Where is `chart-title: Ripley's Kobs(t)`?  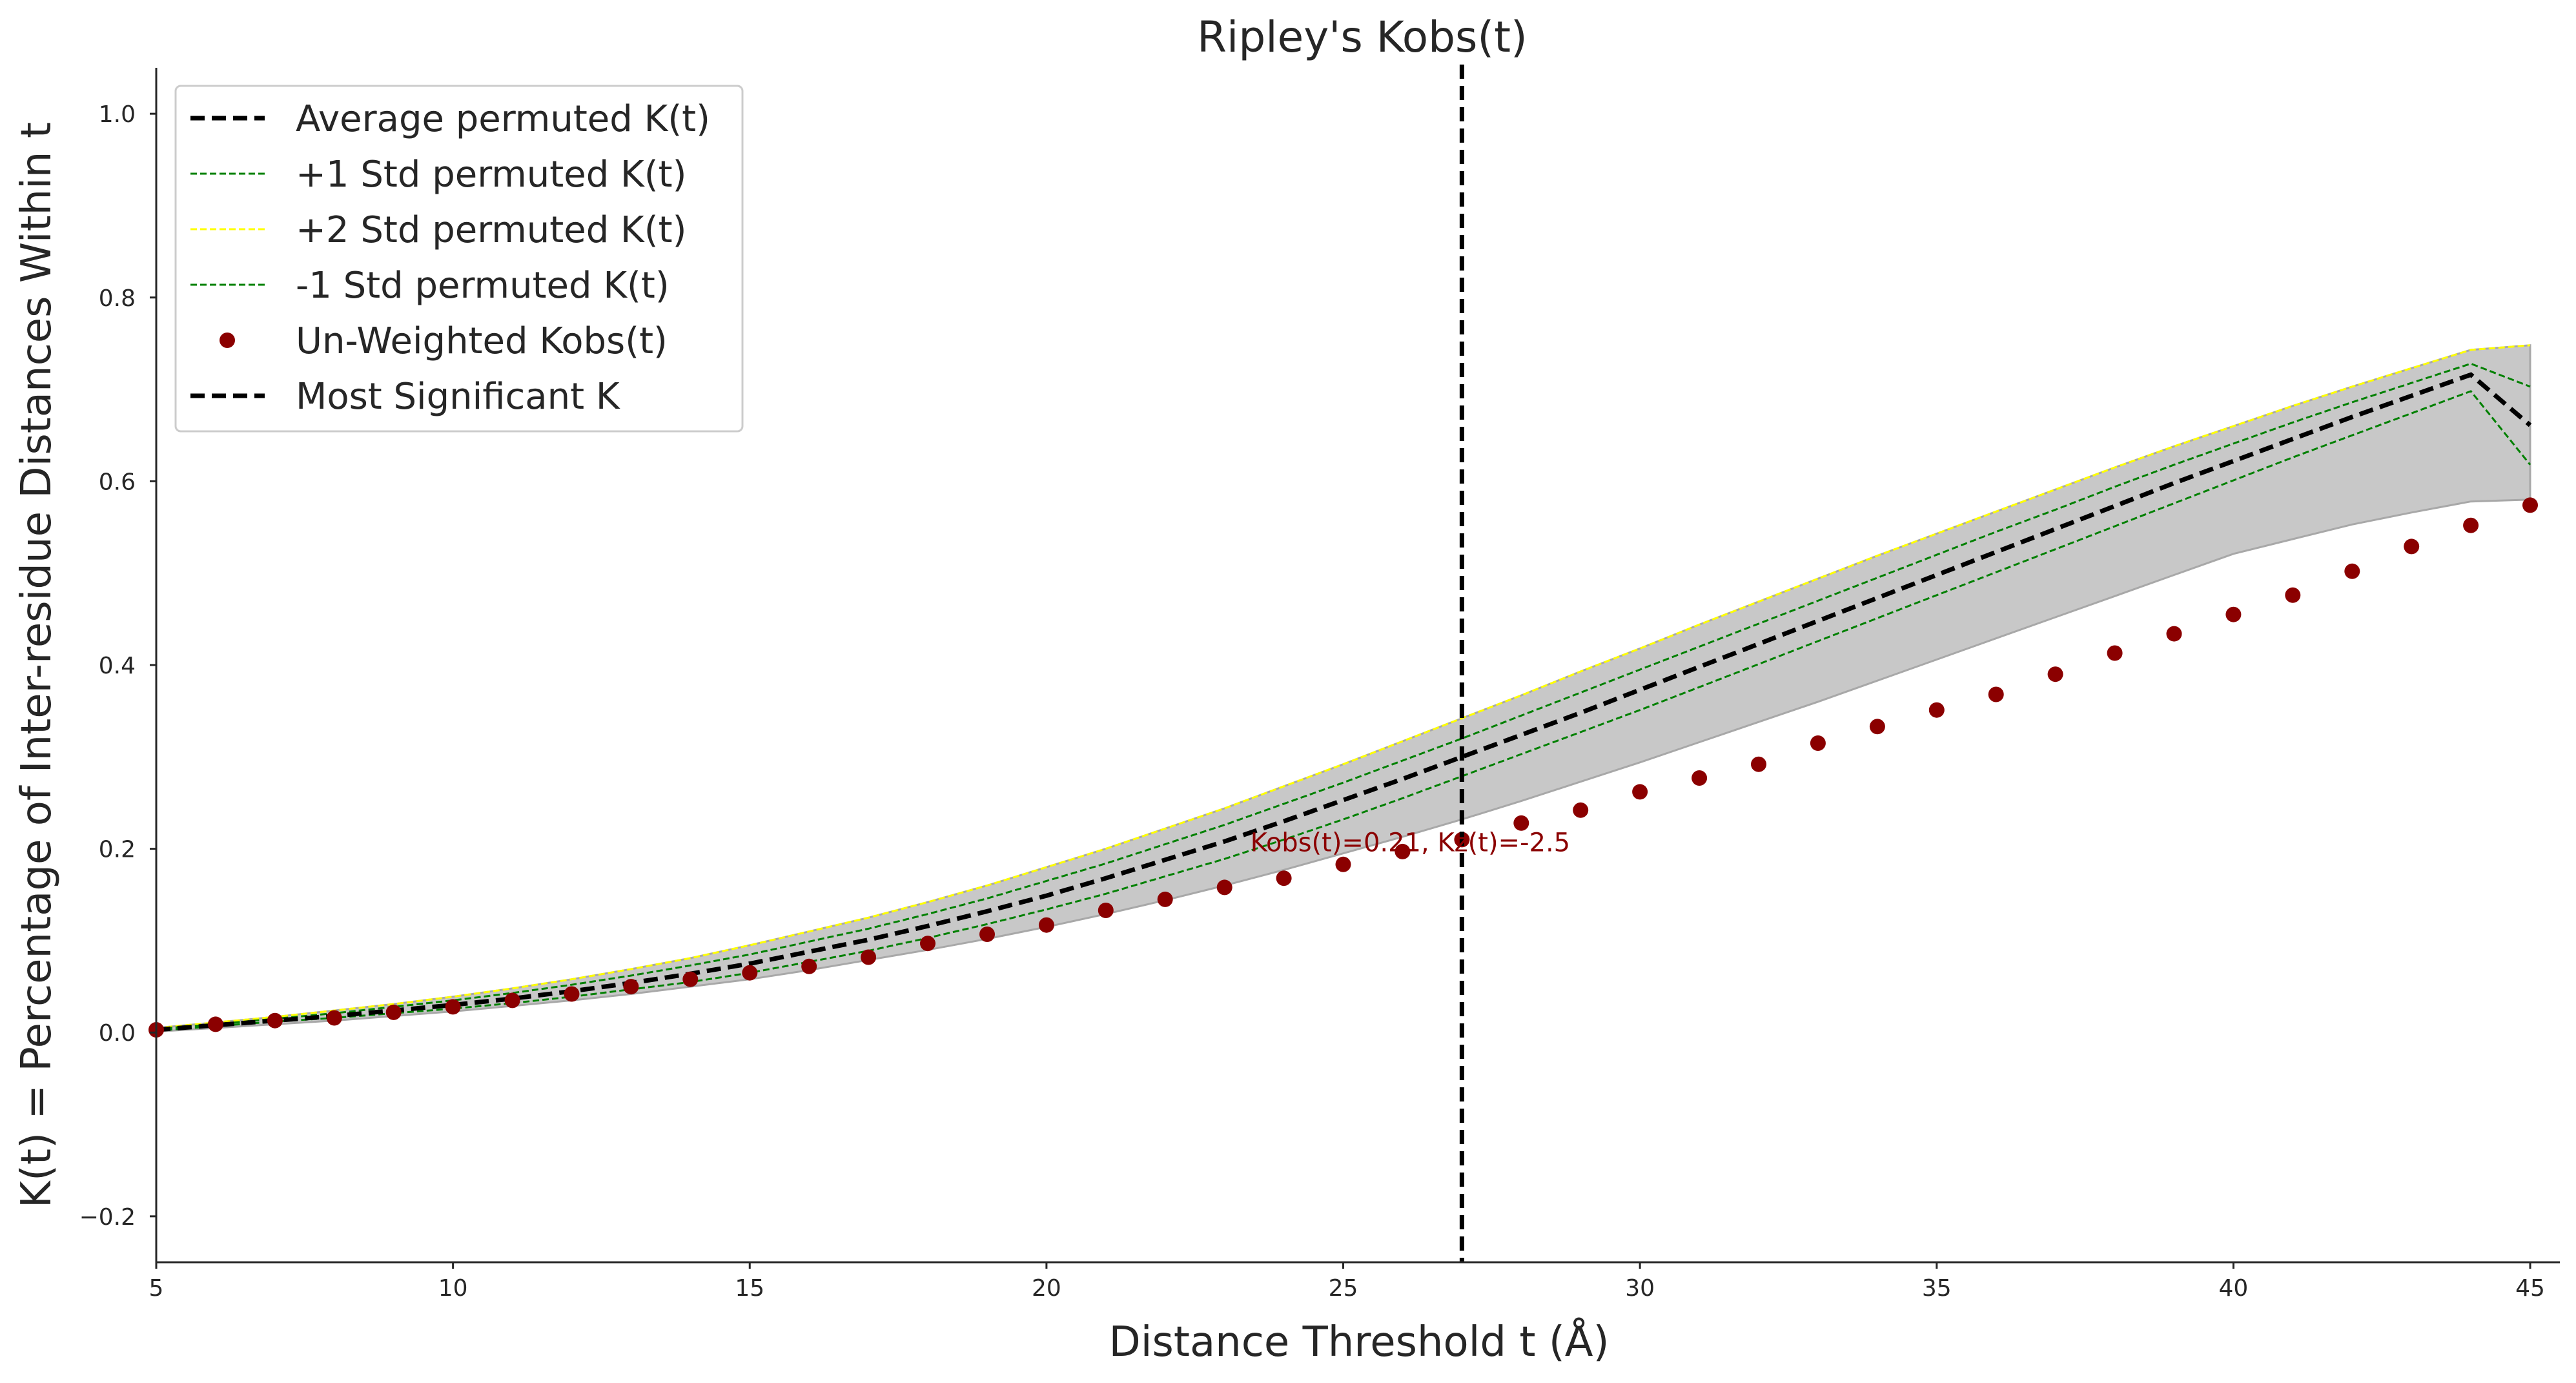
chart-title: Ripley's Kobs(t) is located at coordinates (1362, 37).